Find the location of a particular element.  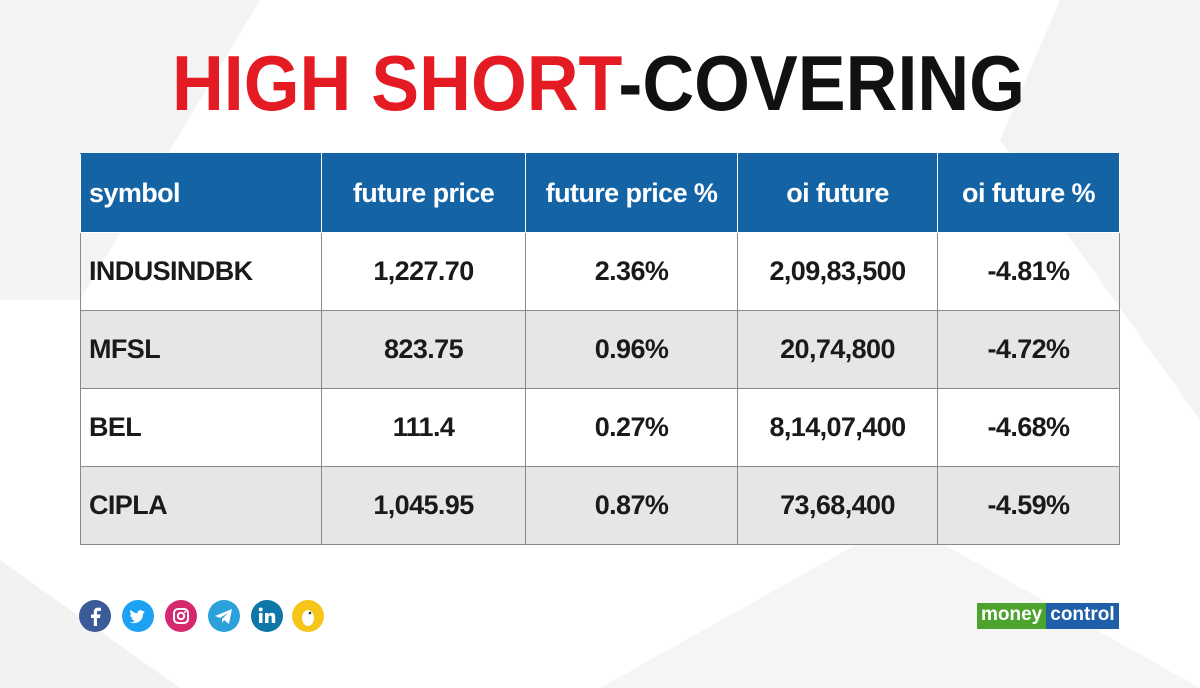

table-cell: 2.36% is located at coordinates (631, 271).